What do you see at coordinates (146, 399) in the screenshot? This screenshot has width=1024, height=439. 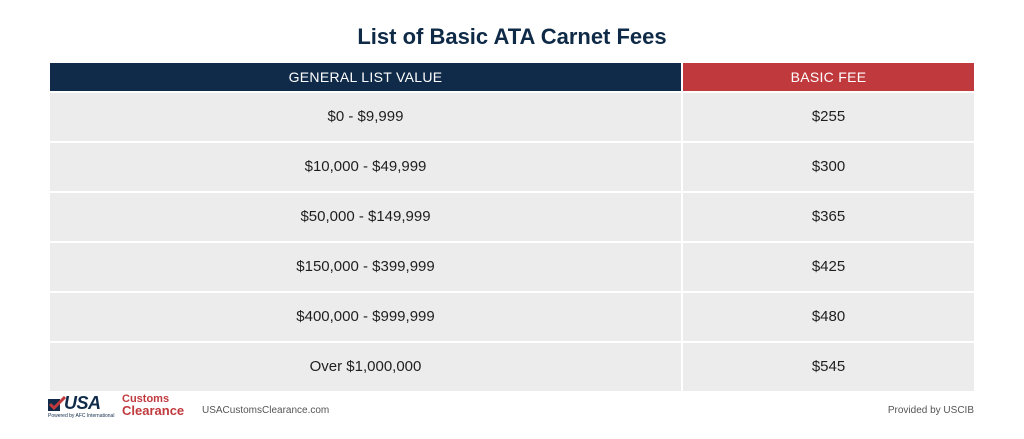 I see `logo-customs-text: Customs` at bounding box center [146, 399].